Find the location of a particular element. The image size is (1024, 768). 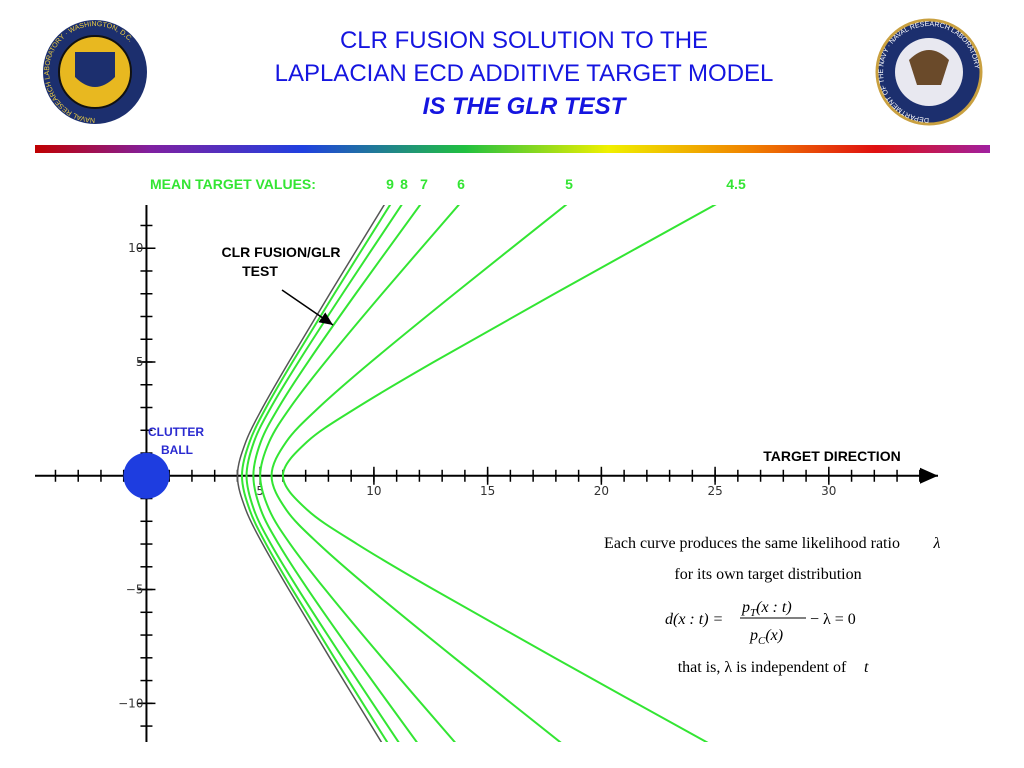

x-tick-label: 25 is located at coordinates (714, 491).